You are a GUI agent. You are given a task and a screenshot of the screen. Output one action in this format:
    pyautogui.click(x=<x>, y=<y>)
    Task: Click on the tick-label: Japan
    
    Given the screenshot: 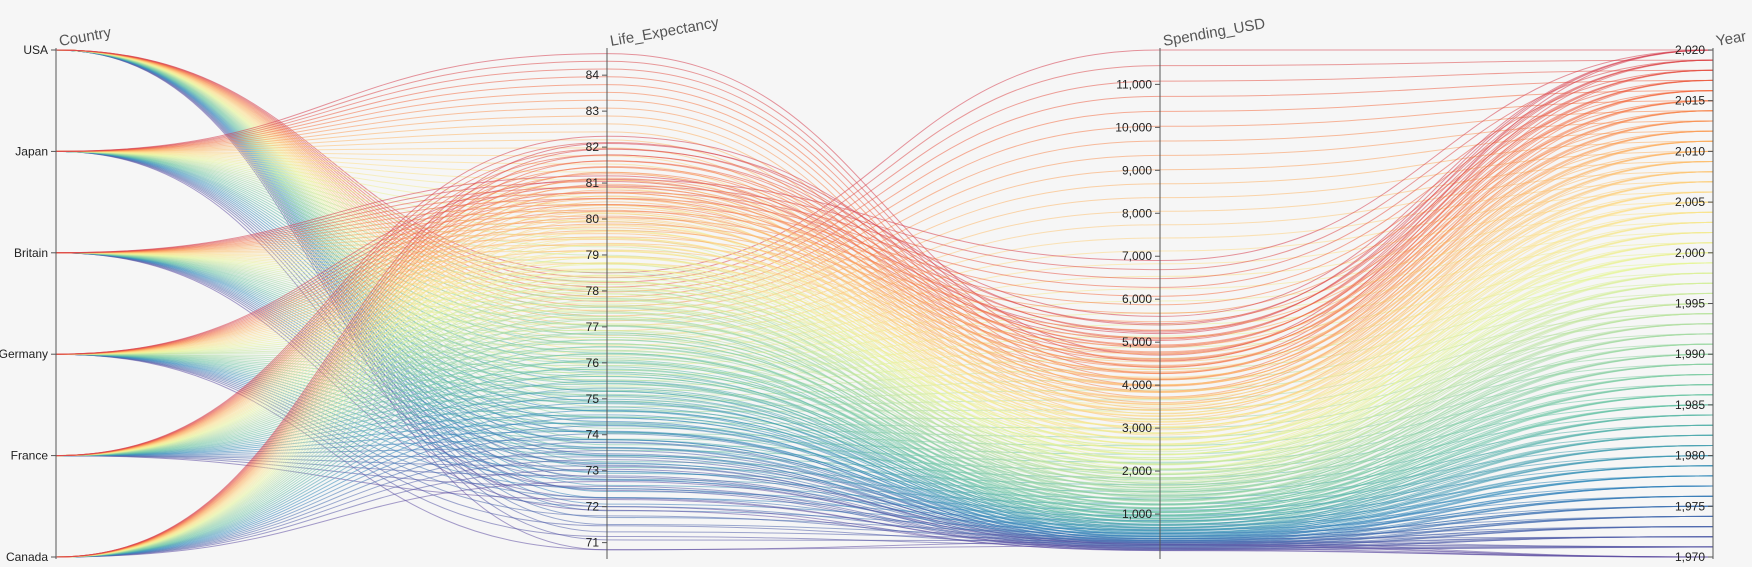 What is the action you would take?
    pyautogui.click(x=31, y=151)
    